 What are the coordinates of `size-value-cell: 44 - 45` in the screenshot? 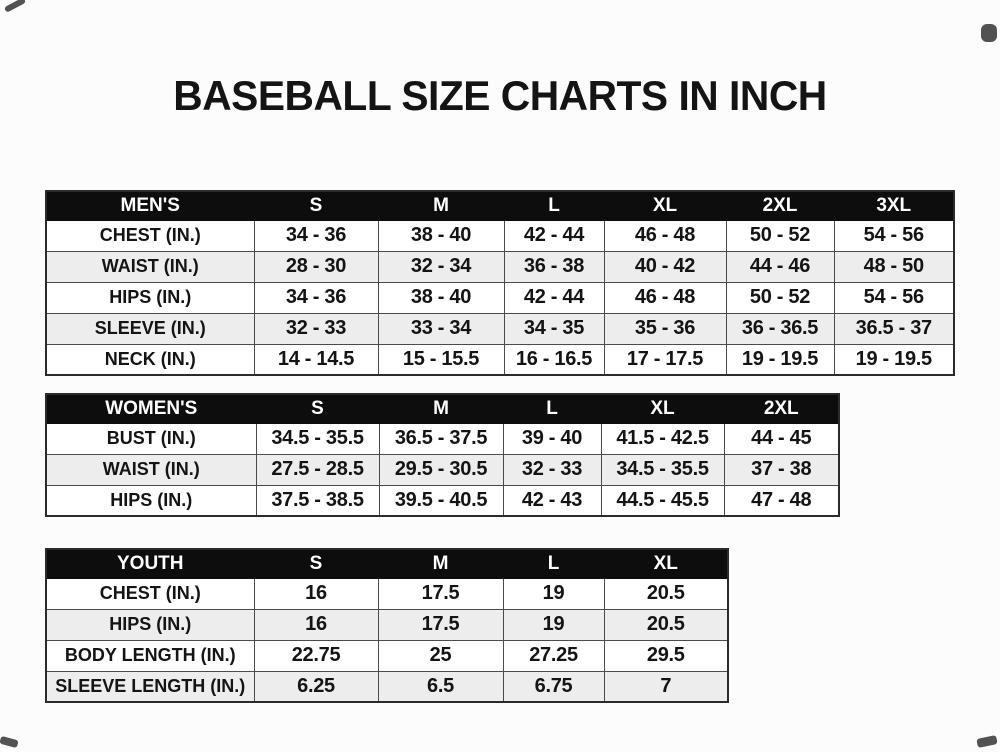 It's located at (781, 438).